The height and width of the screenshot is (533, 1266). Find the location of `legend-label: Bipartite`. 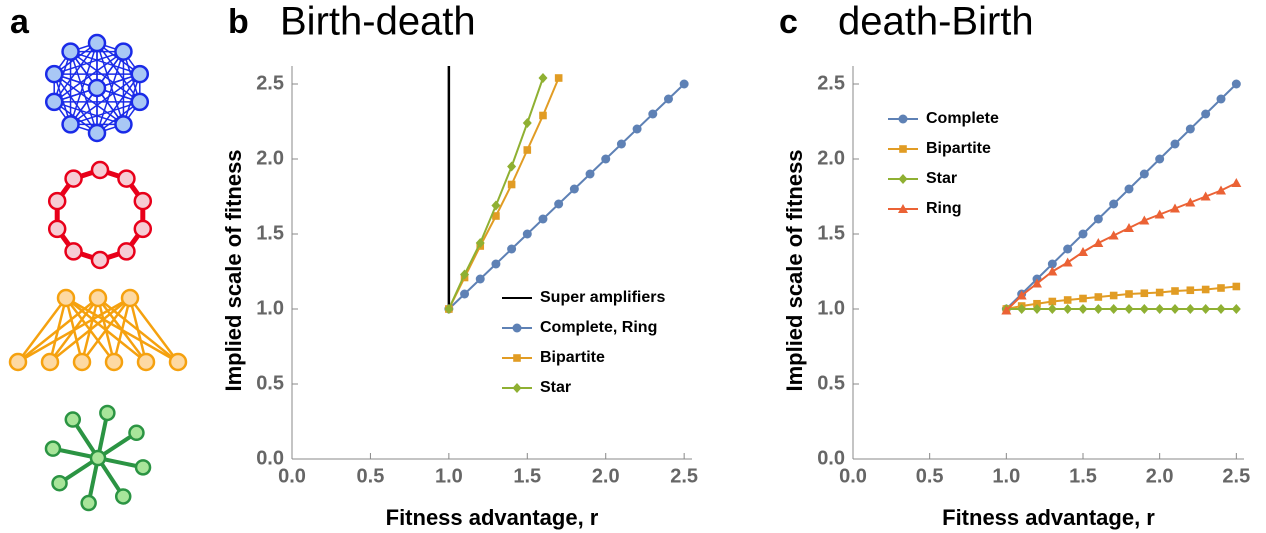

legend-label: Bipartite is located at coordinates (958, 148).